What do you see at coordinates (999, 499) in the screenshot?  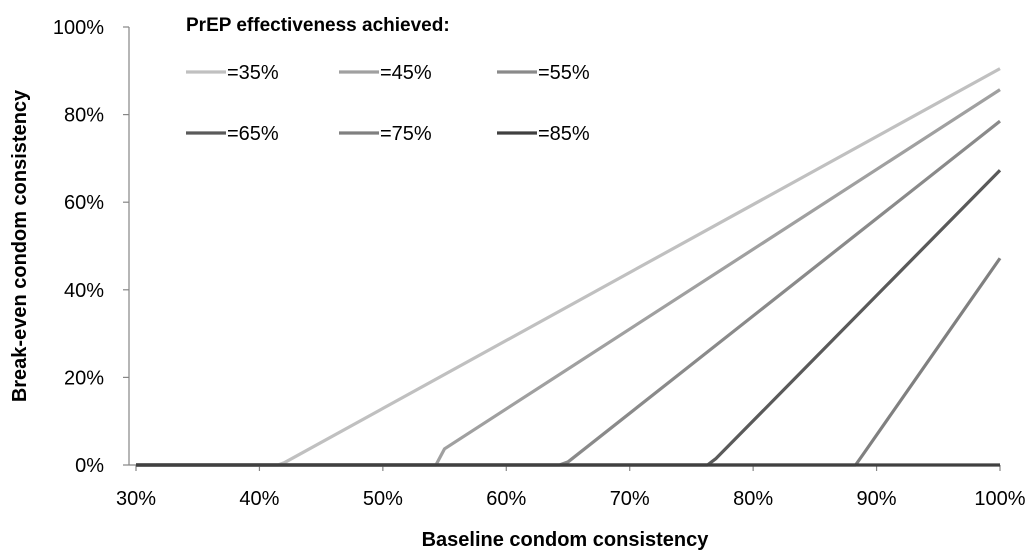 I see `x-tick-label: 100%` at bounding box center [999, 499].